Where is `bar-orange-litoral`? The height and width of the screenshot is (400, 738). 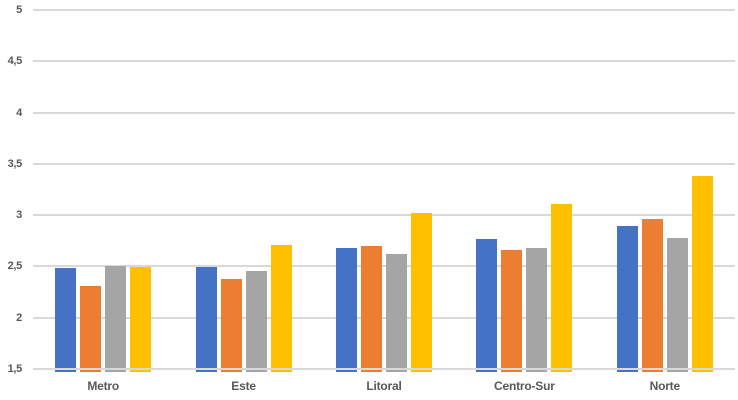
bar-orange-litoral is located at coordinates (371, 308).